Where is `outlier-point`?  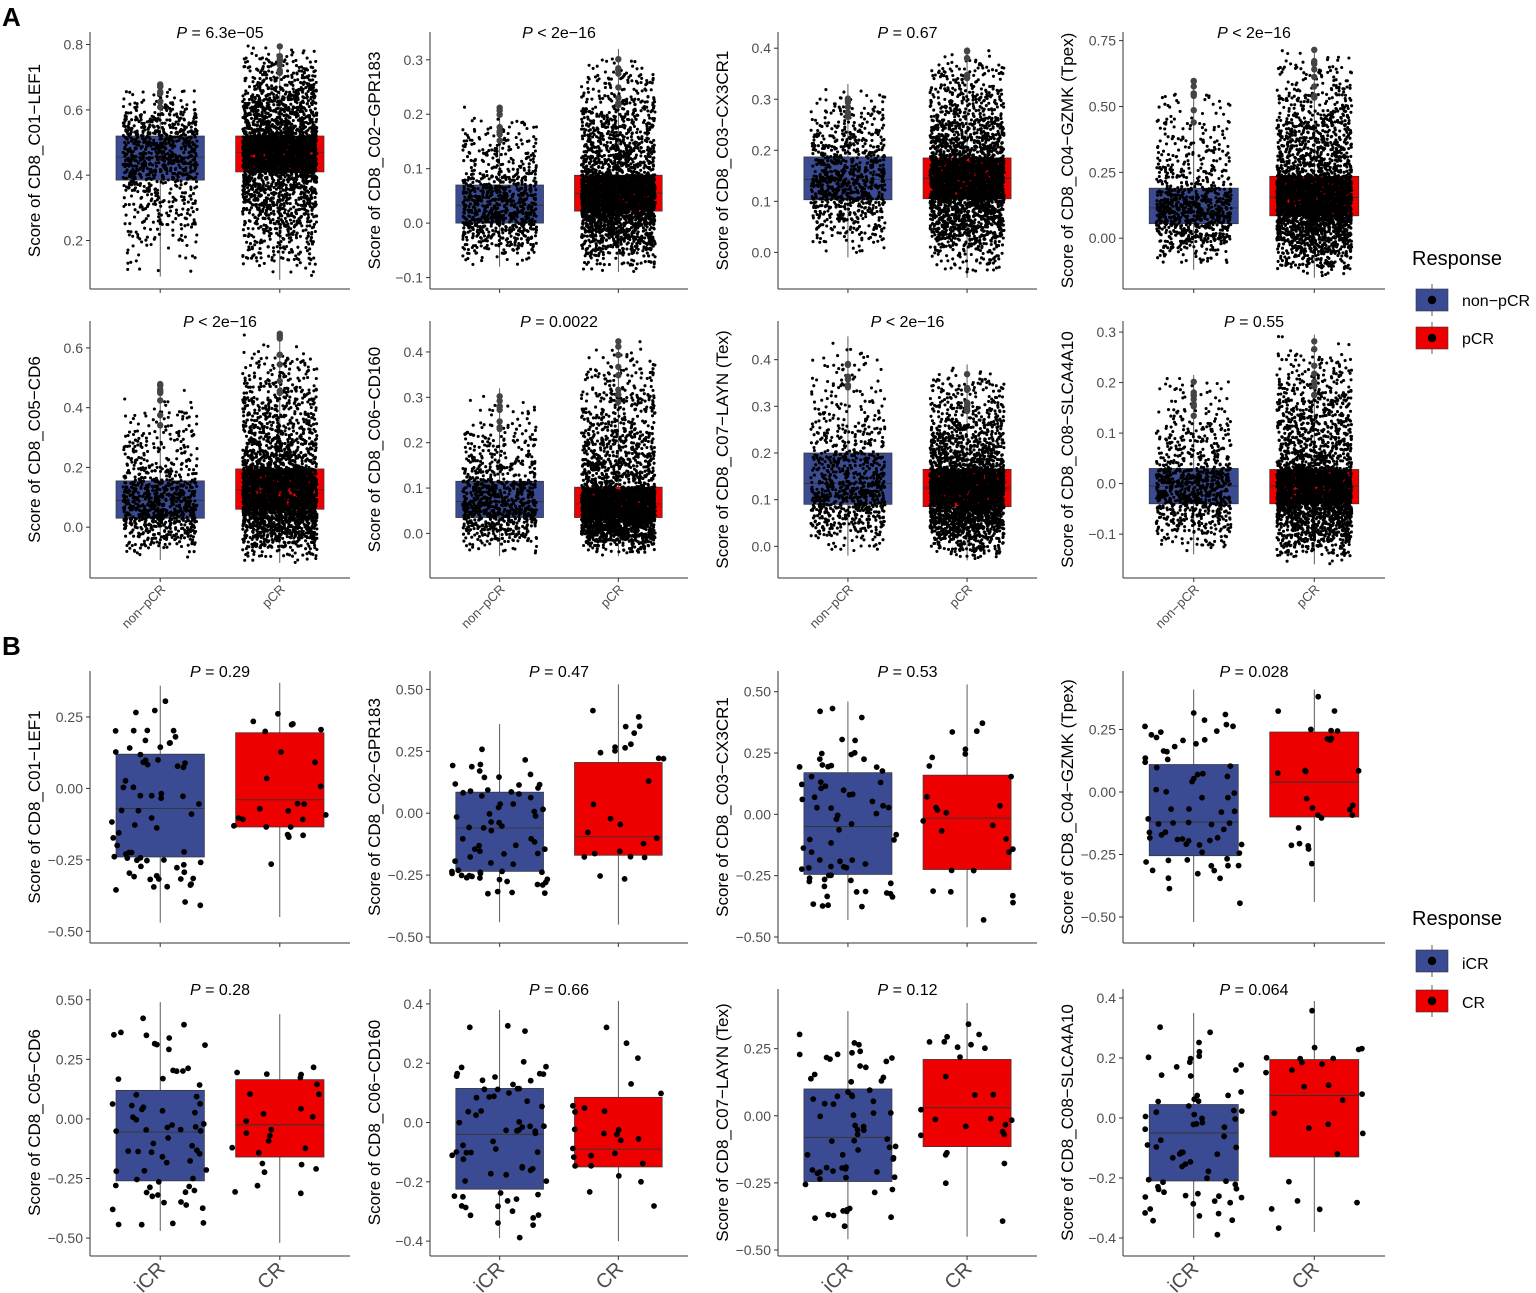
outlier-point is located at coordinates (279, 73).